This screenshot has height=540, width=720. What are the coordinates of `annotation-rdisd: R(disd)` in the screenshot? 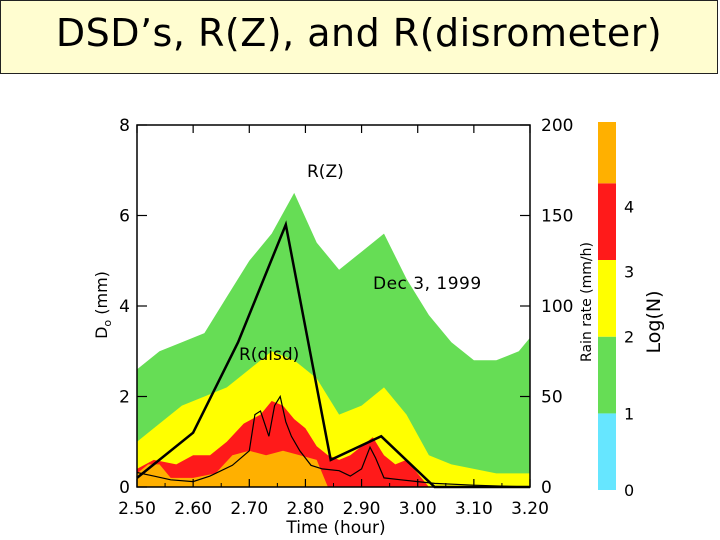 It's located at (269, 355).